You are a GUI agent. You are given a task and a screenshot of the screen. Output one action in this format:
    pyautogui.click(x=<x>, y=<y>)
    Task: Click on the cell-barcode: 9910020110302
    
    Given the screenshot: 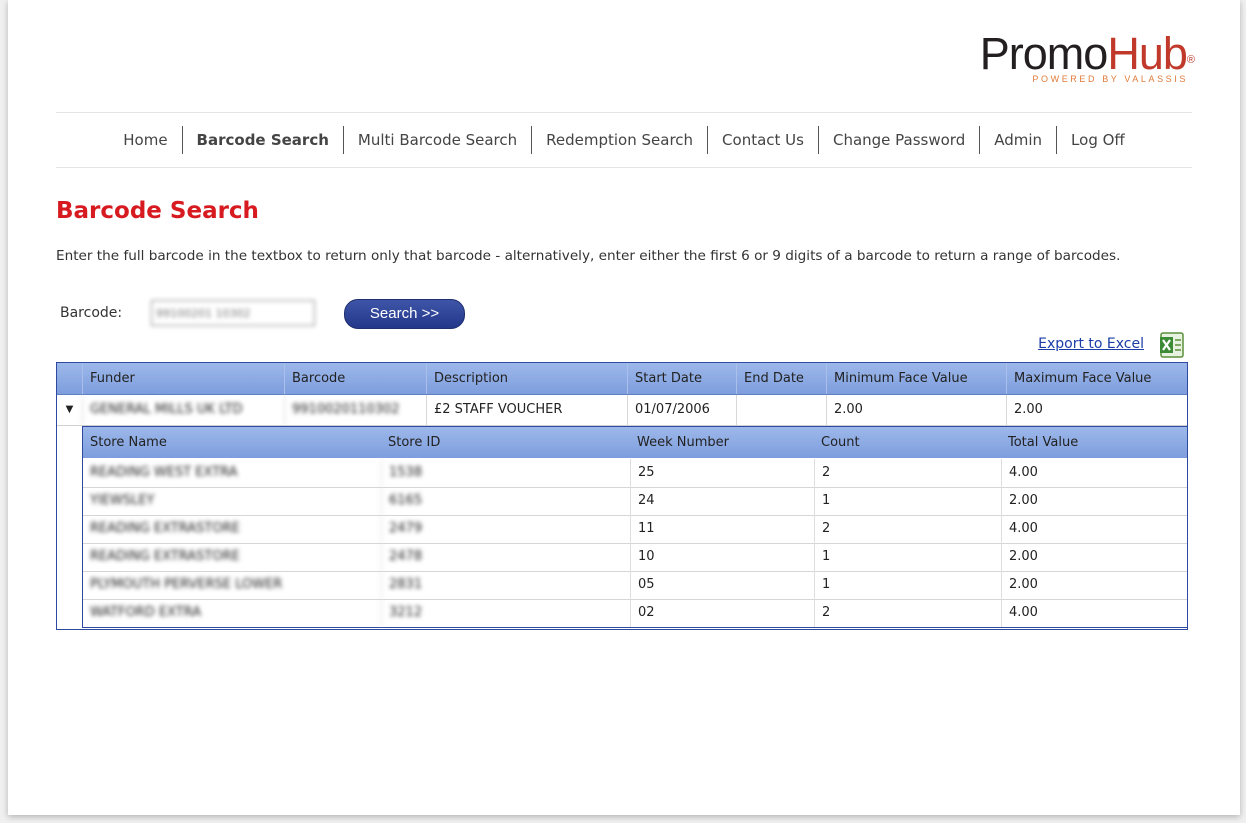 What is the action you would take?
    pyautogui.click(x=355, y=410)
    